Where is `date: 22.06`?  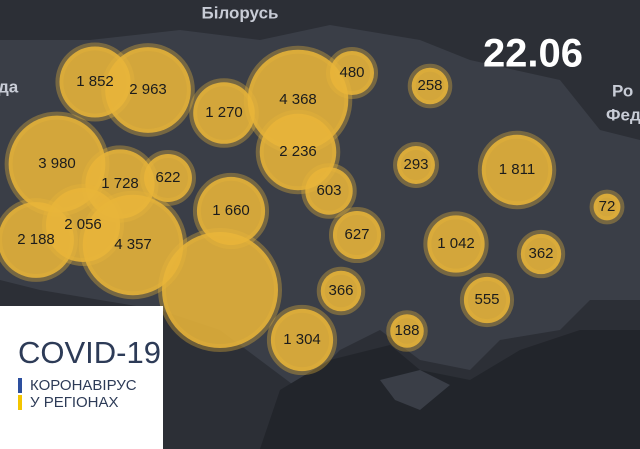
date: 22.06 is located at coordinates (533, 54).